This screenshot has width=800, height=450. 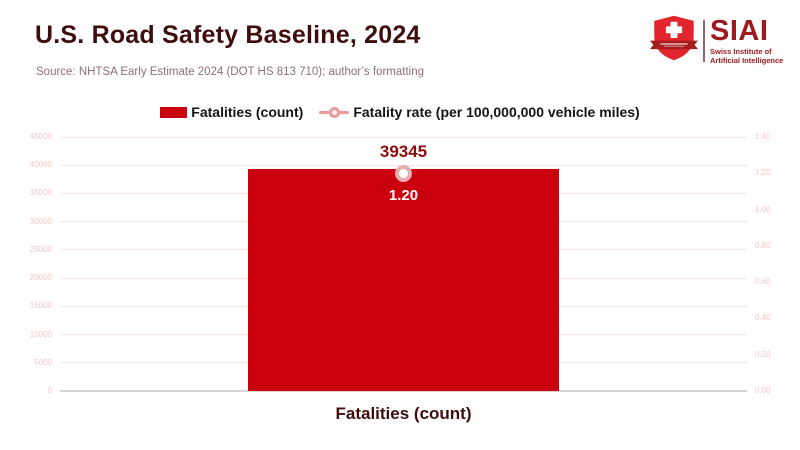 I want to click on y-axis-tick-left: 10000, so click(x=40, y=334).